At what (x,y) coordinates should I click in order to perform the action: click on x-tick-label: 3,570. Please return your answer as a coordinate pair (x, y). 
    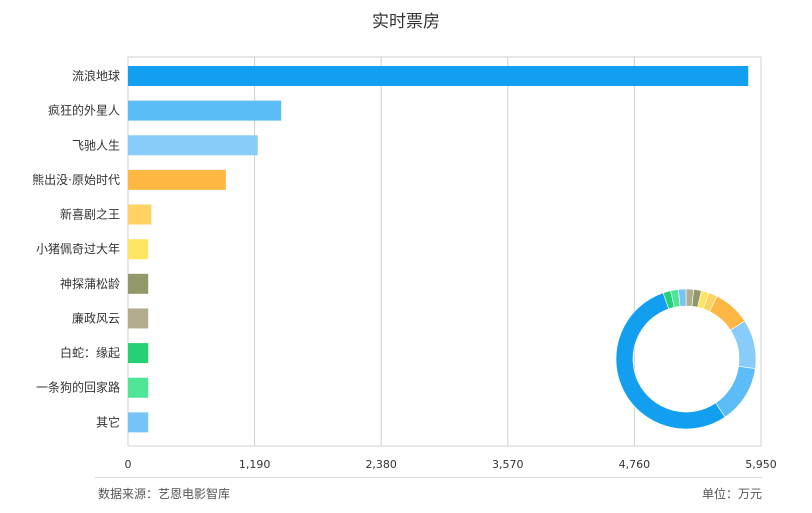
    Looking at the image, I should click on (508, 464).